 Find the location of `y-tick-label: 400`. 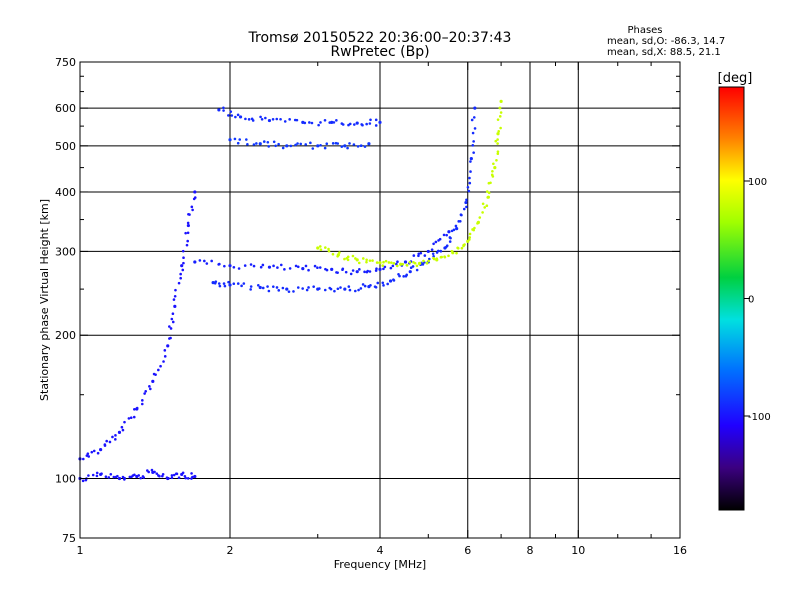

y-tick-label: 400 is located at coordinates (65, 192).